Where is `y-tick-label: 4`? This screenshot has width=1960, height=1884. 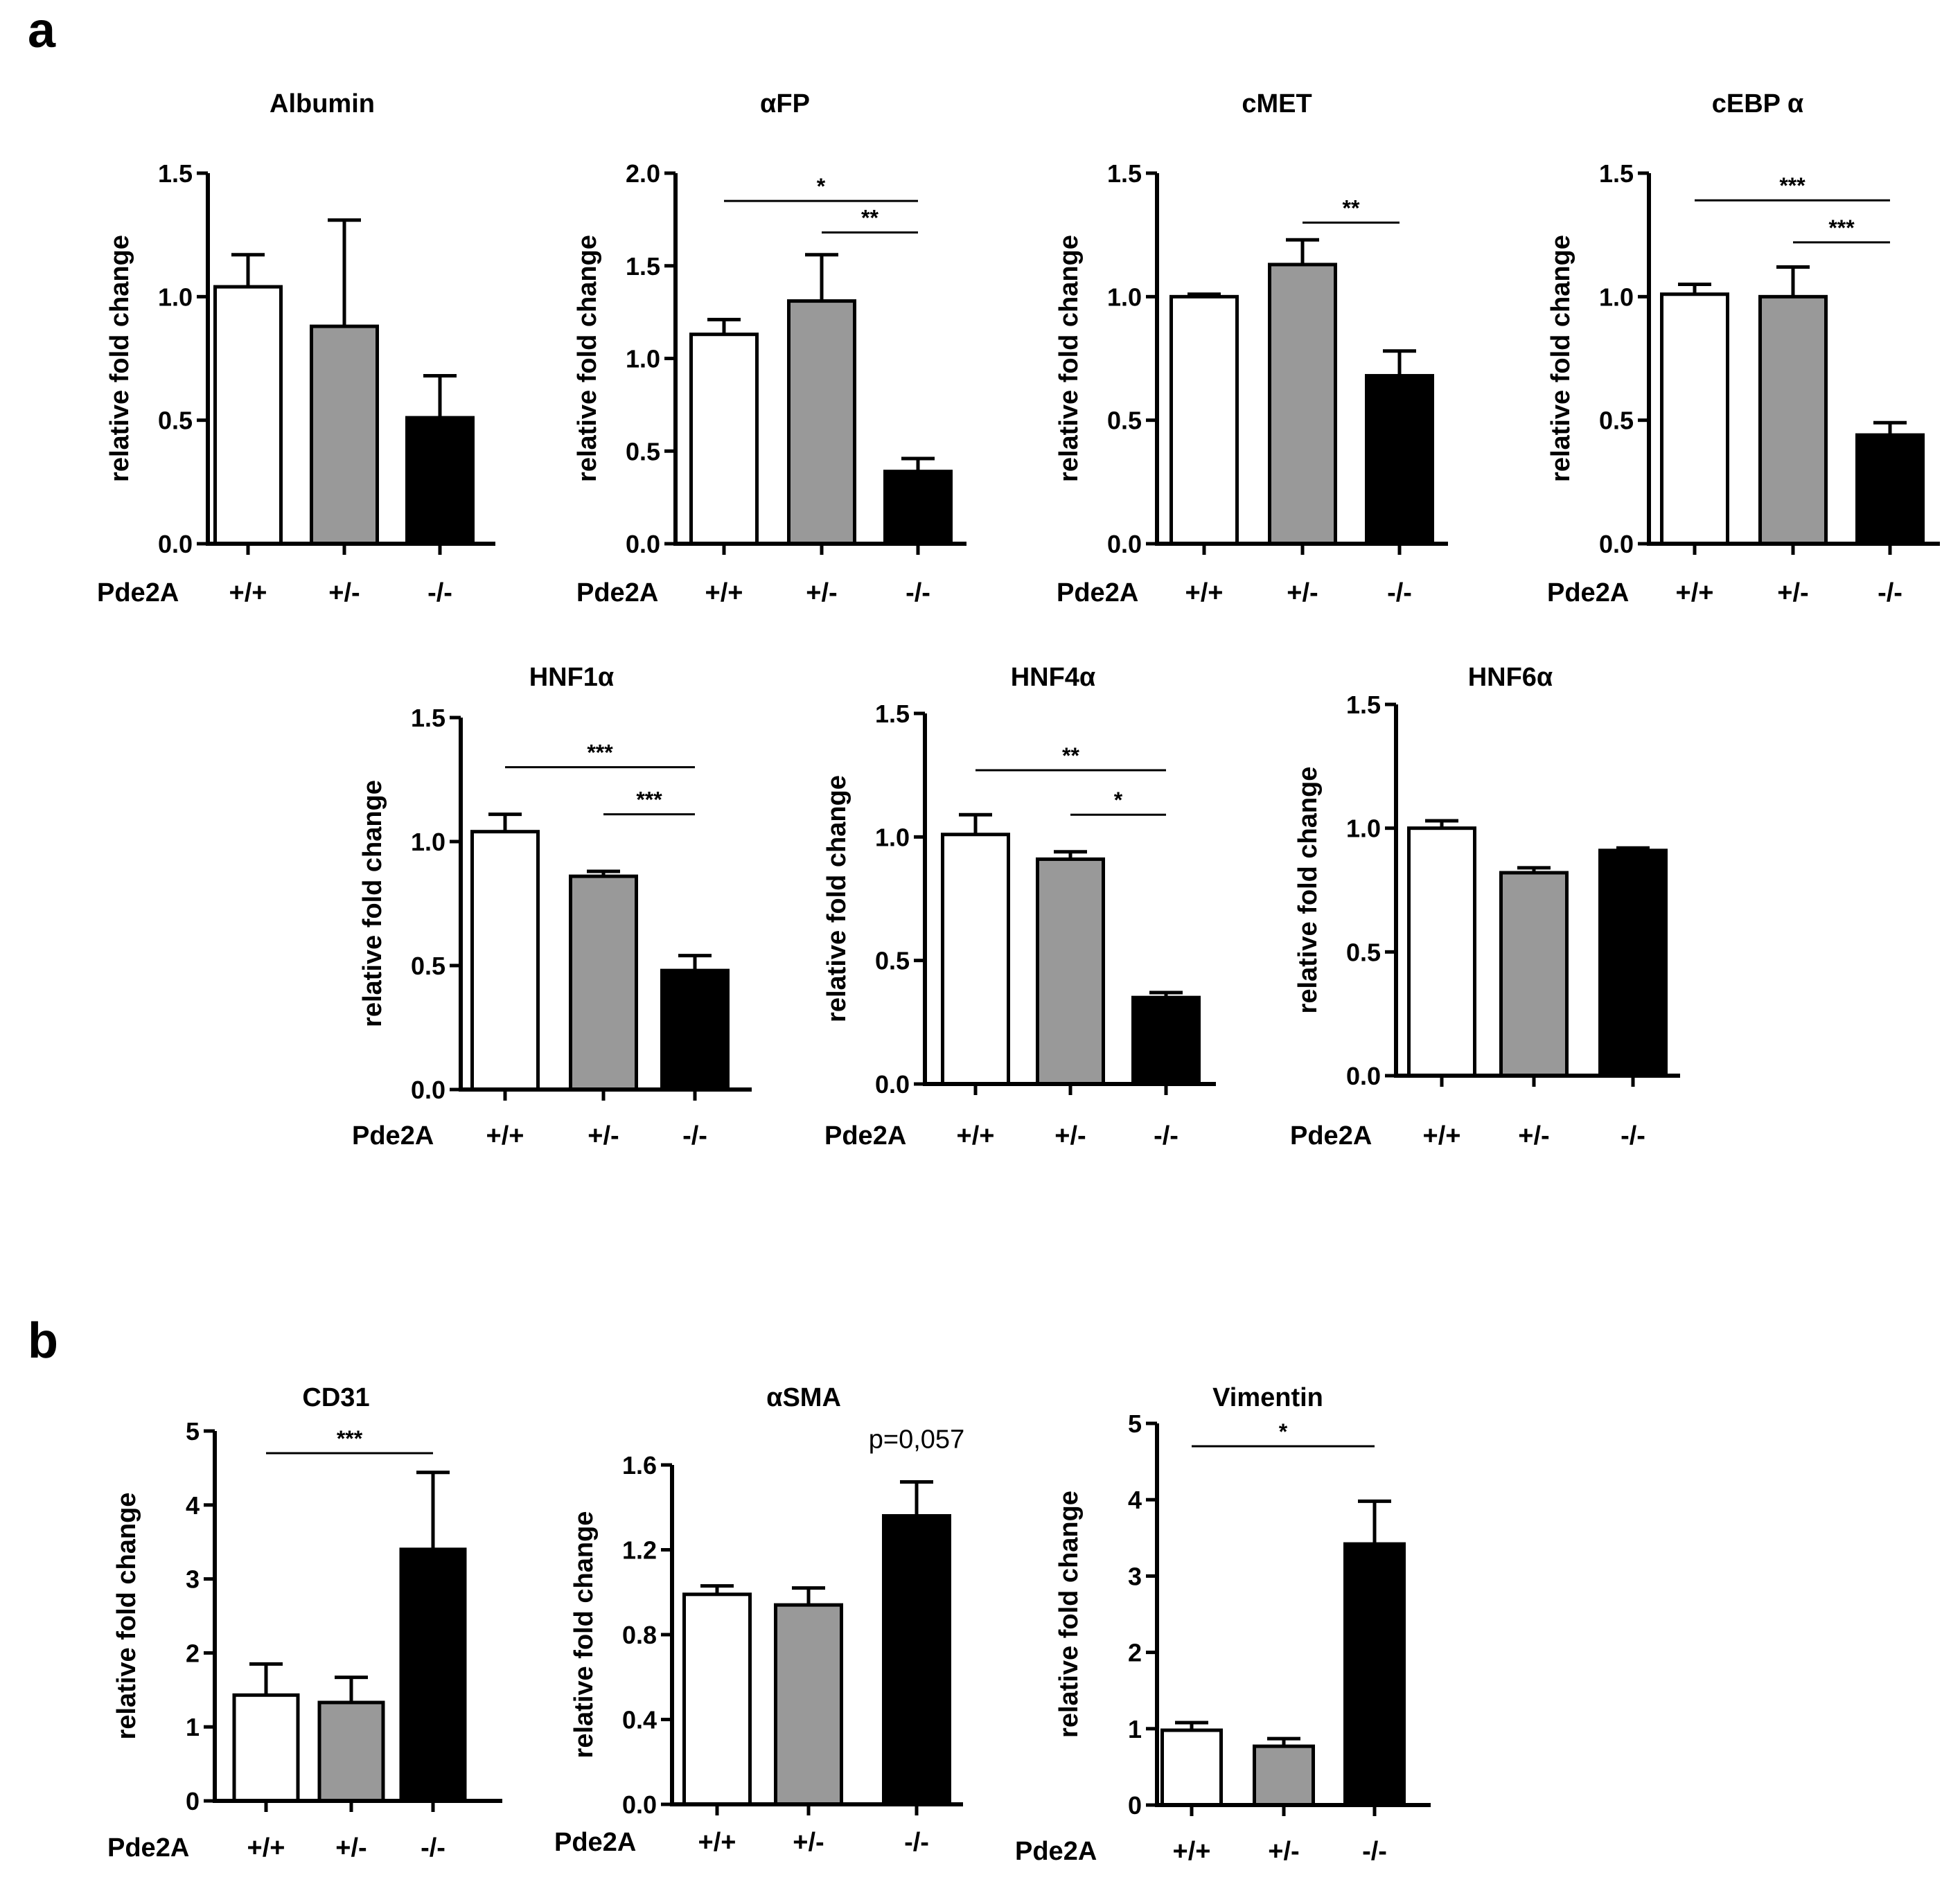 y-tick-label: 4 is located at coordinates (1135, 1500).